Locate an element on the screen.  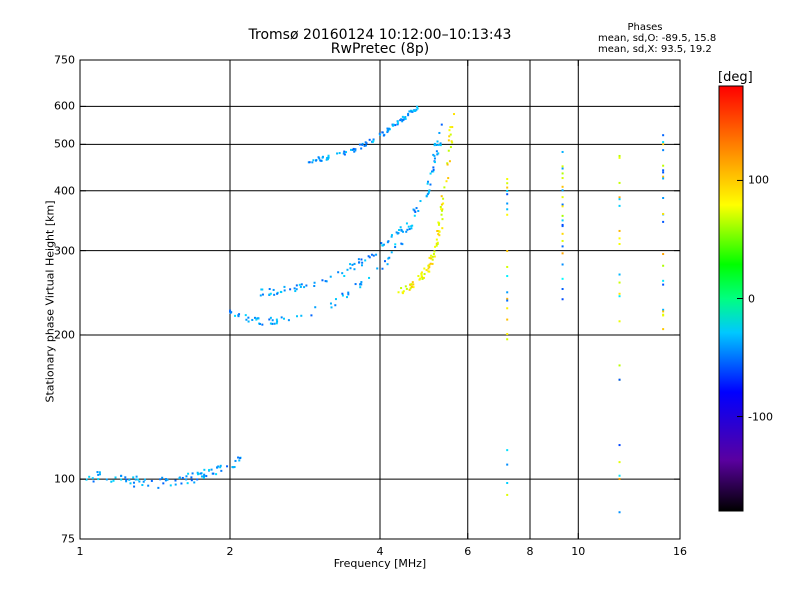
x-axis-label: Frequency [MHz] is located at coordinates (380, 563).